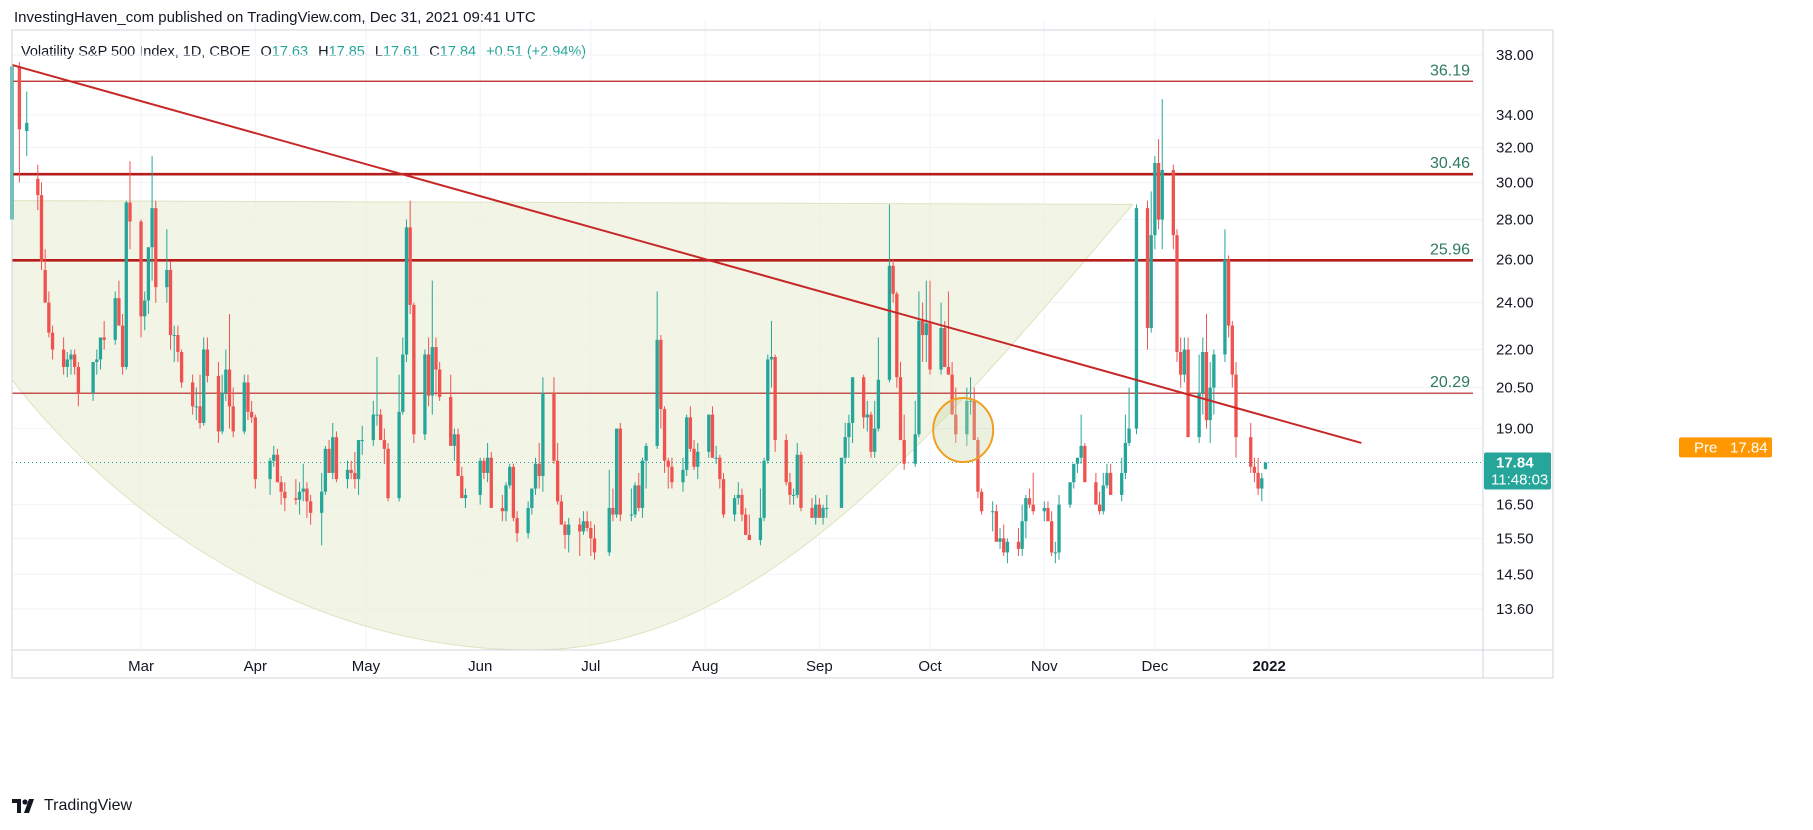 The height and width of the screenshot is (830, 1813). What do you see at coordinates (1450, 382) in the screenshot?
I see `level-label: 20.29` at bounding box center [1450, 382].